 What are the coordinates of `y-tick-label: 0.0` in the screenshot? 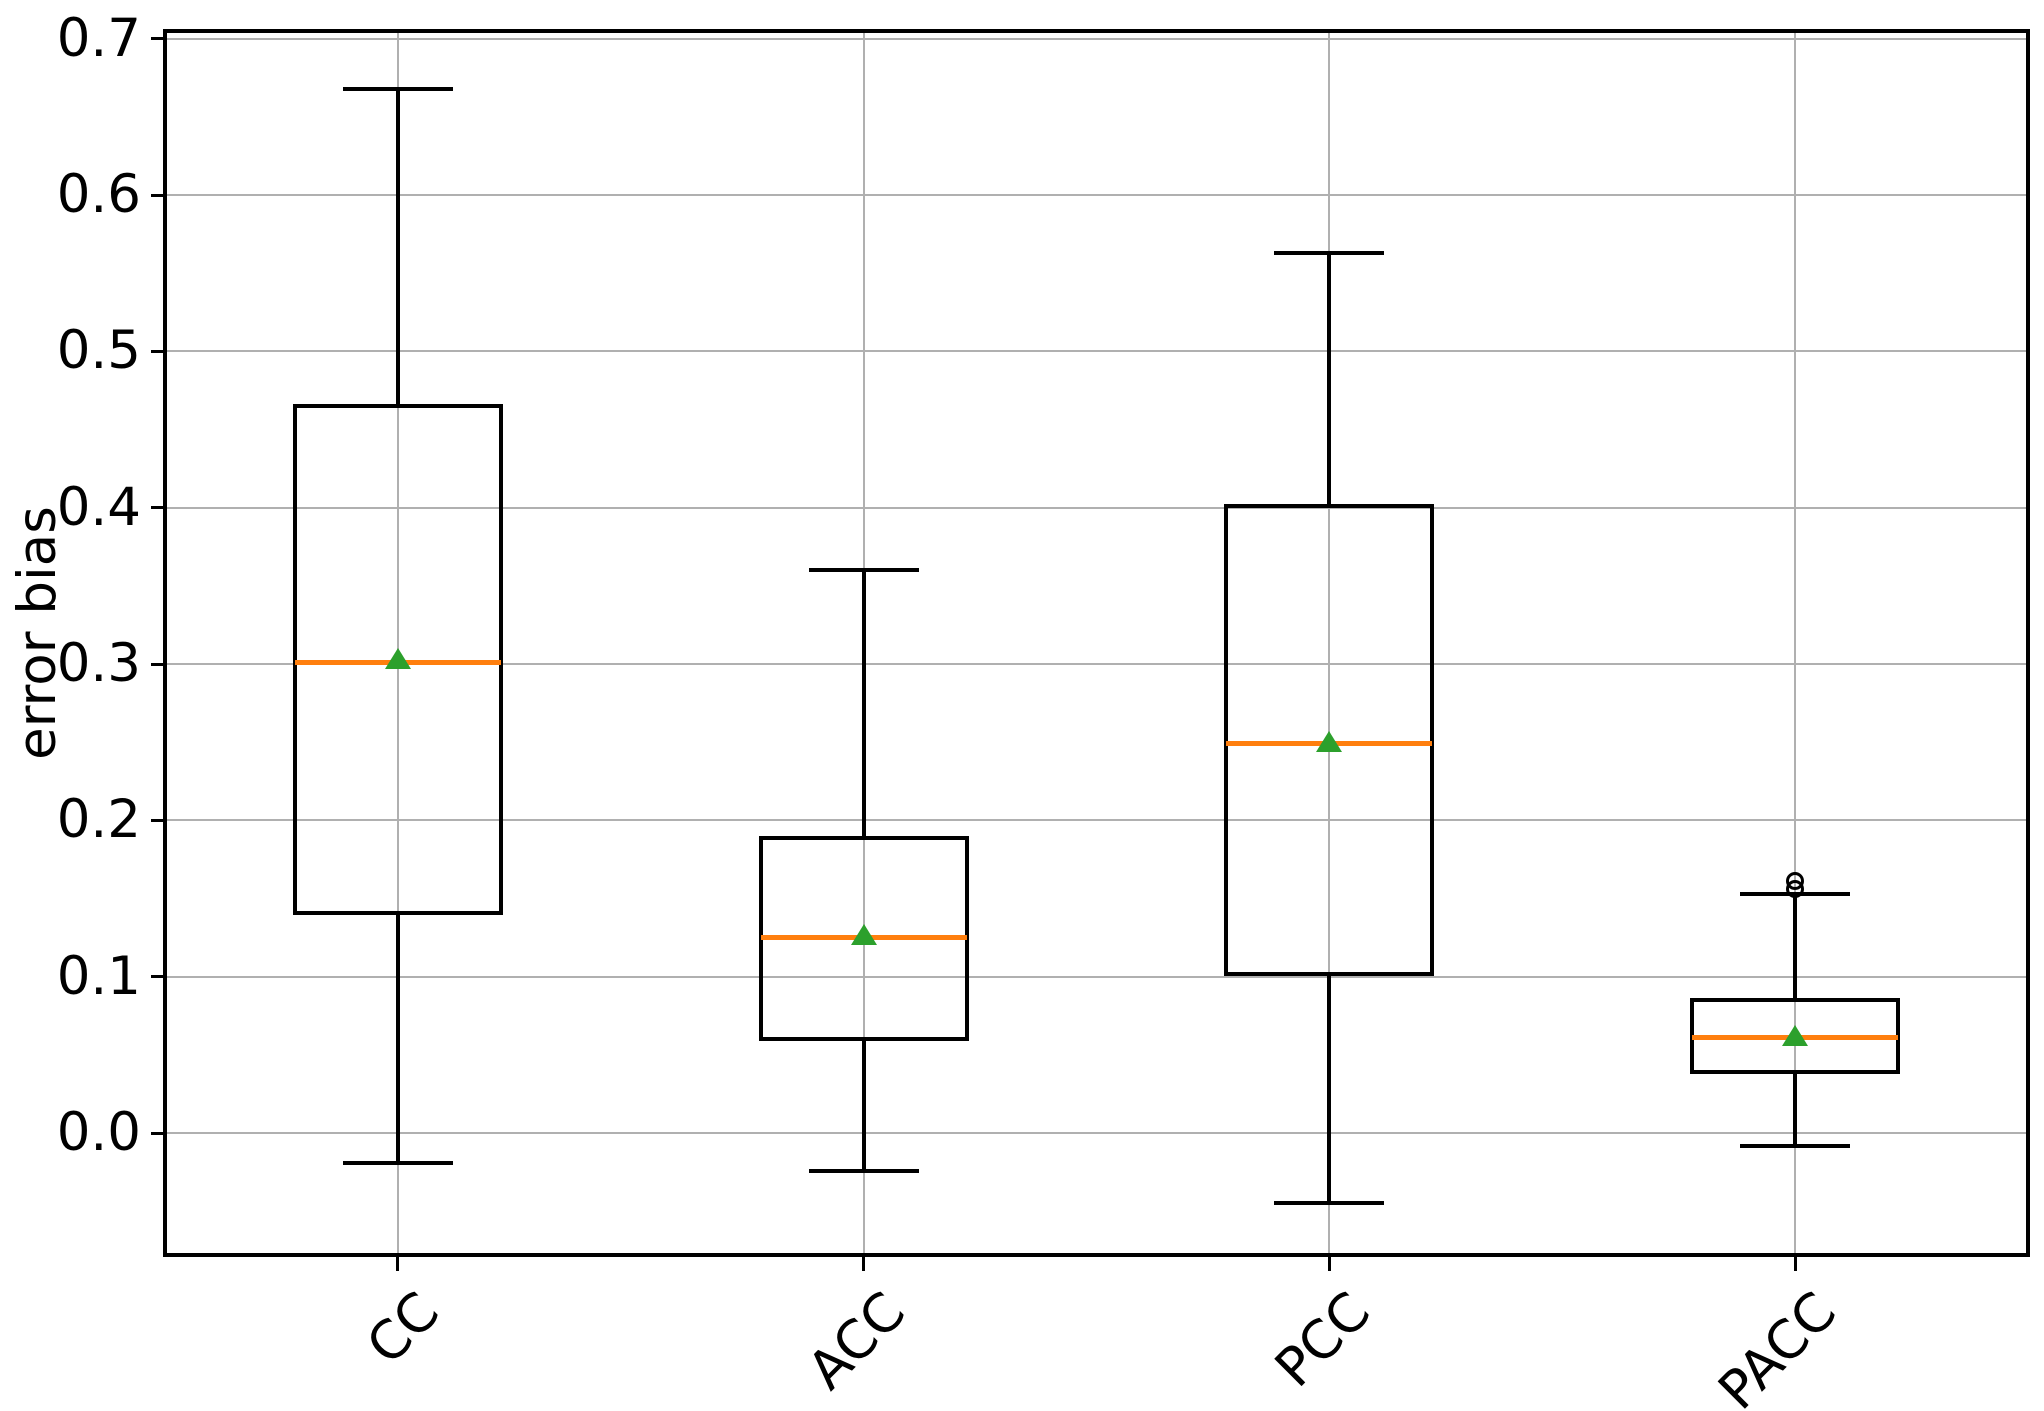 It's located at (98, 1133).